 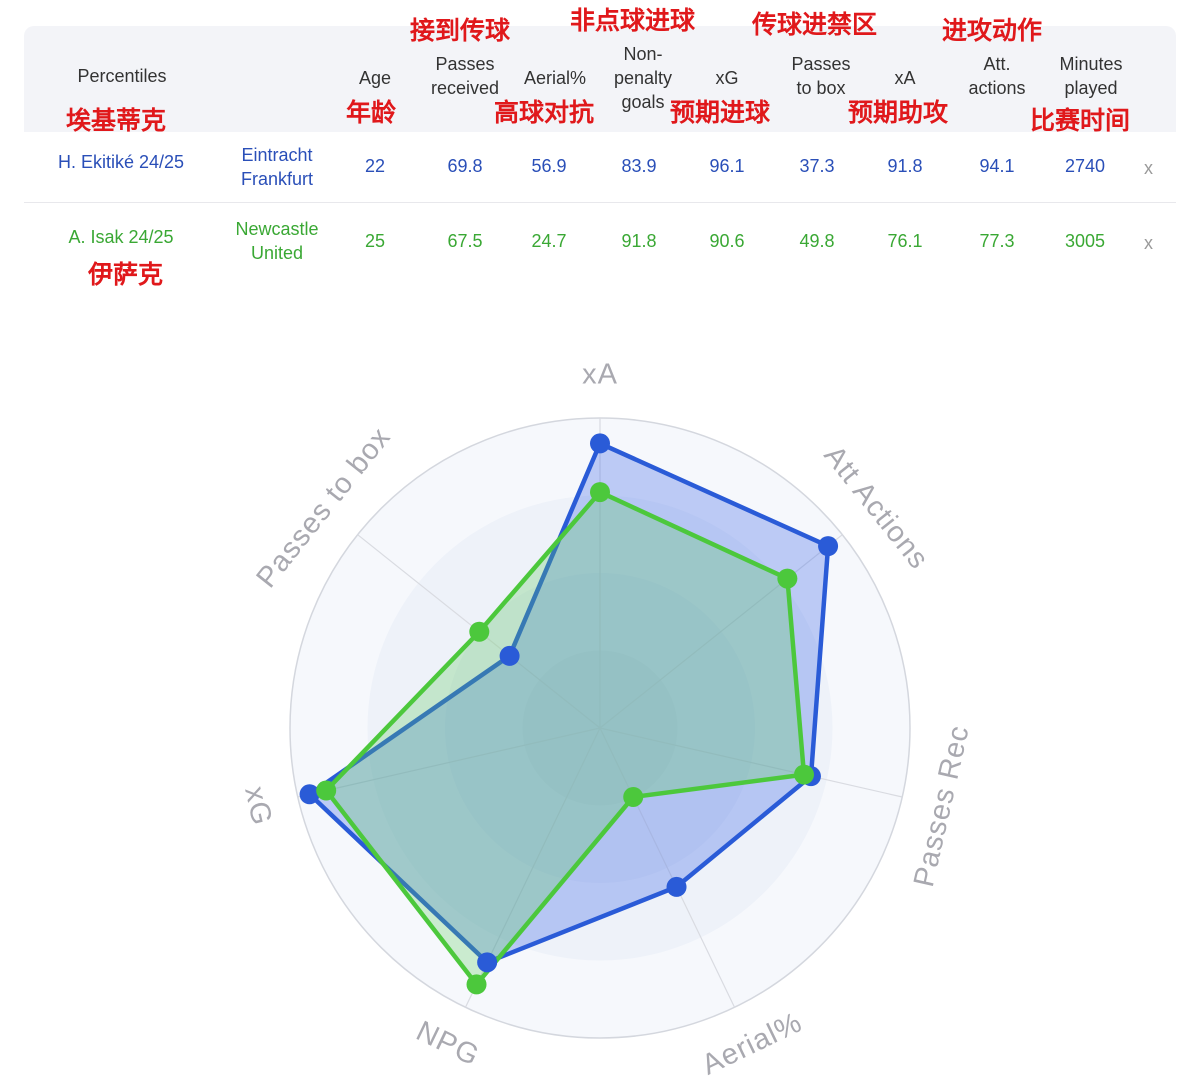 What do you see at coordinates (905, 241) in the screenshot?
I see `cell-xa: 76.1` at bounding box center [905, 241].